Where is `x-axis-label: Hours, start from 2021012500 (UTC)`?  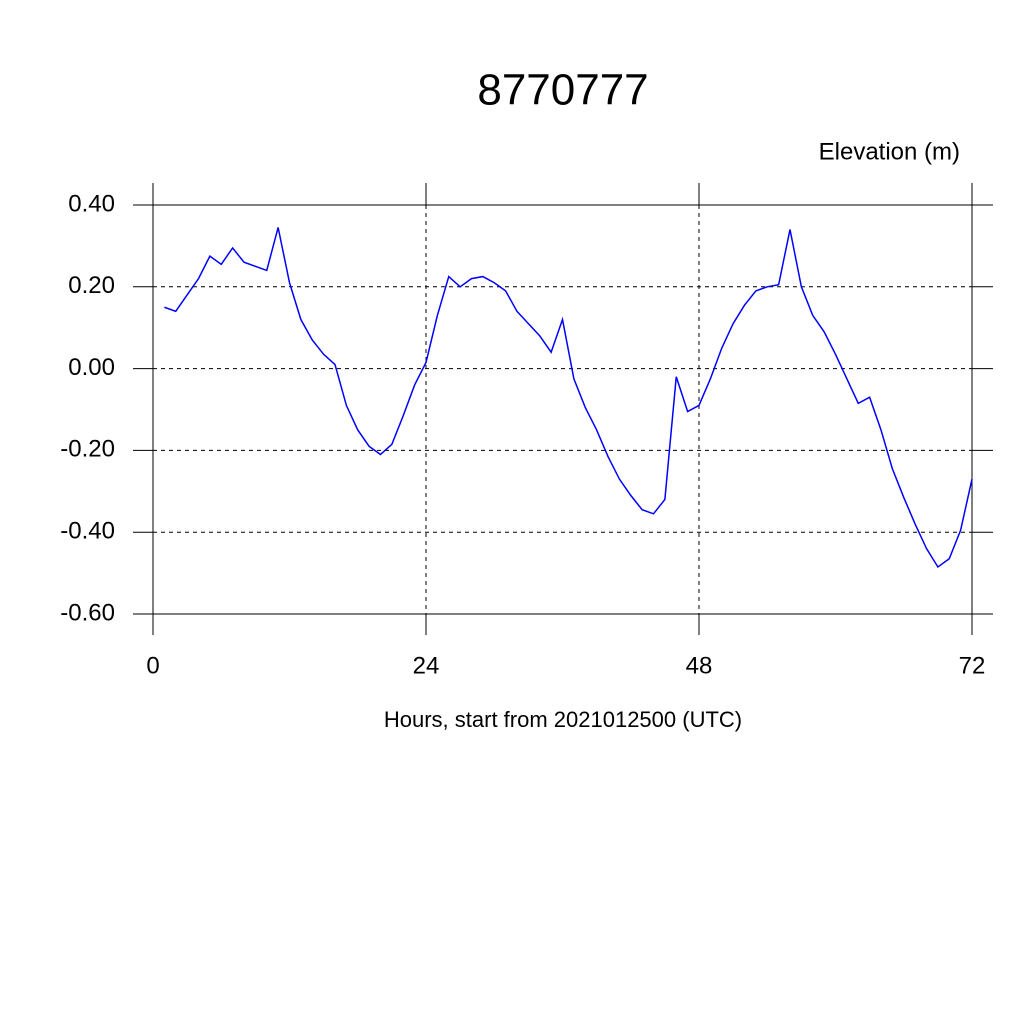
x-axis-label: Hours, start from 2021012500 (UTC) is located at coordinates (563, 719).